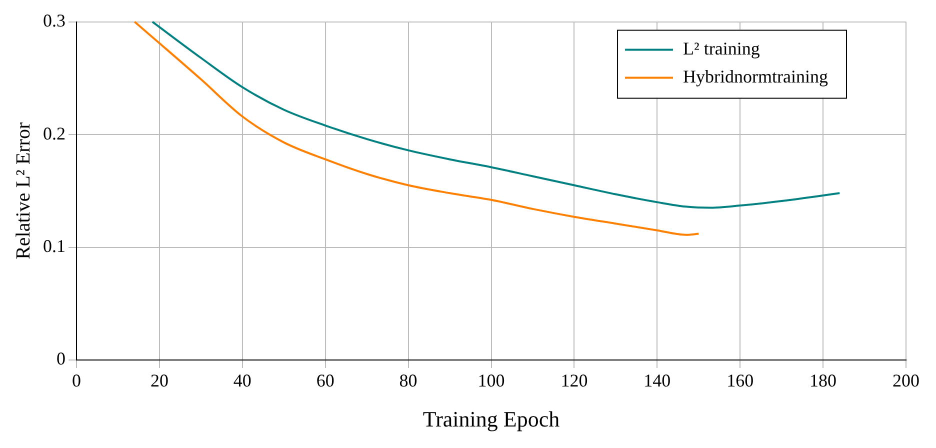 The width and height of the screenshot is (936, 448). What do you see at coordinates (61, 358) in the screenshot?
I see `y-tick-label: 0` at bounding box center [61, 358].